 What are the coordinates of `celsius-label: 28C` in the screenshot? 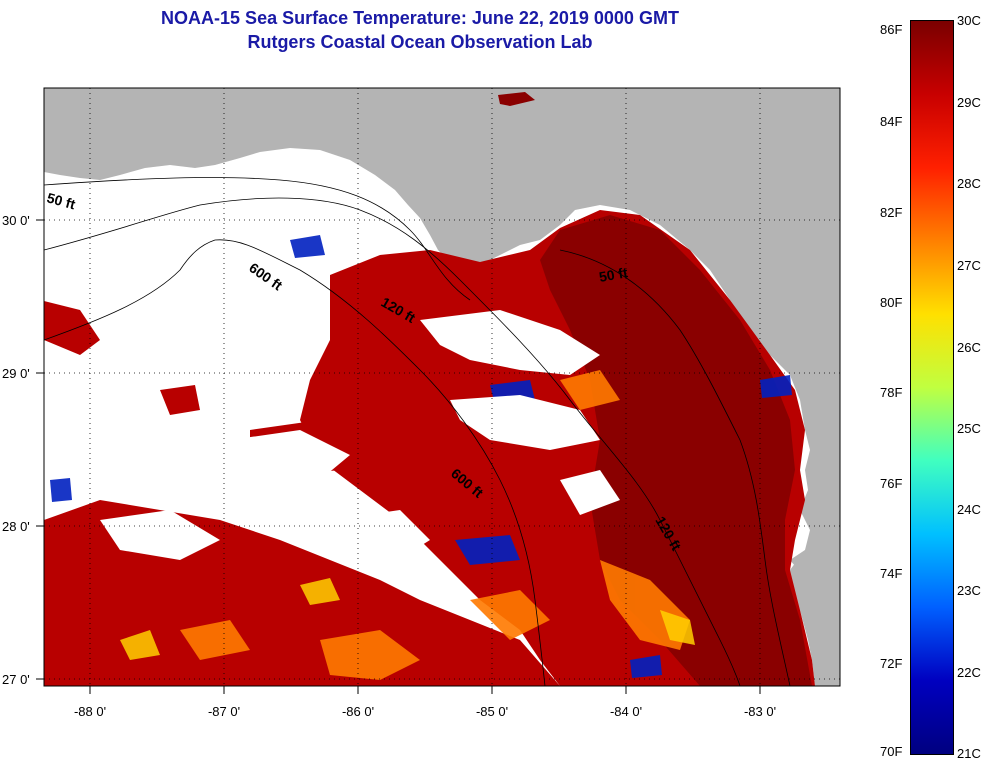 It's located at (969, 183).